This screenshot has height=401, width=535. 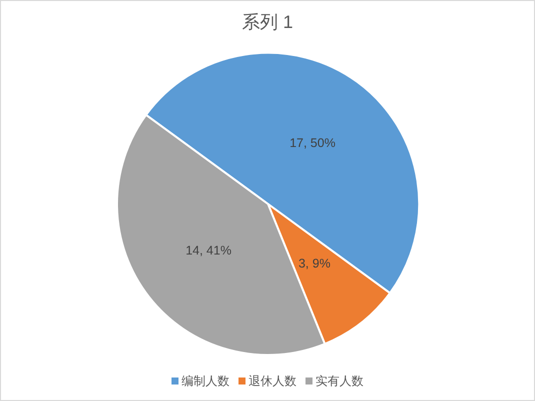 What do you see at coordinates (313, 143) in the screenshot?
I see `data-label: 17, 50%` at bounding box center [313, 143].